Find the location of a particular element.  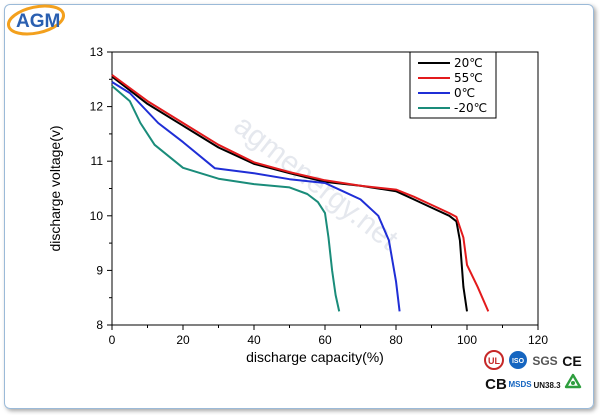

x-axis-label: discharge capacity(%) is located at coordinates (315, 357).